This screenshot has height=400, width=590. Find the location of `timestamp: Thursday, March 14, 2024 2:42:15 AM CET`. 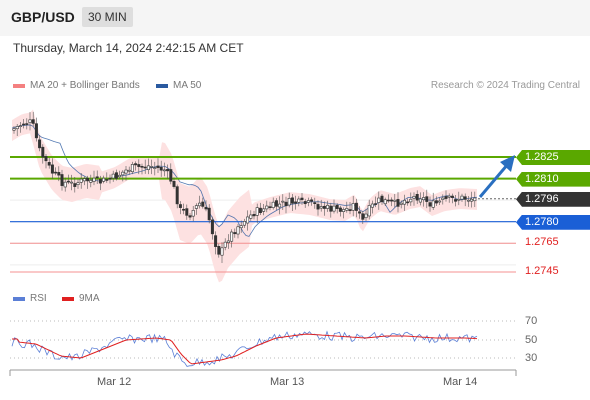

timestamp: Thursday, March 14, 2024 2:42:15 AM CET is located at coordinates (128, 48).